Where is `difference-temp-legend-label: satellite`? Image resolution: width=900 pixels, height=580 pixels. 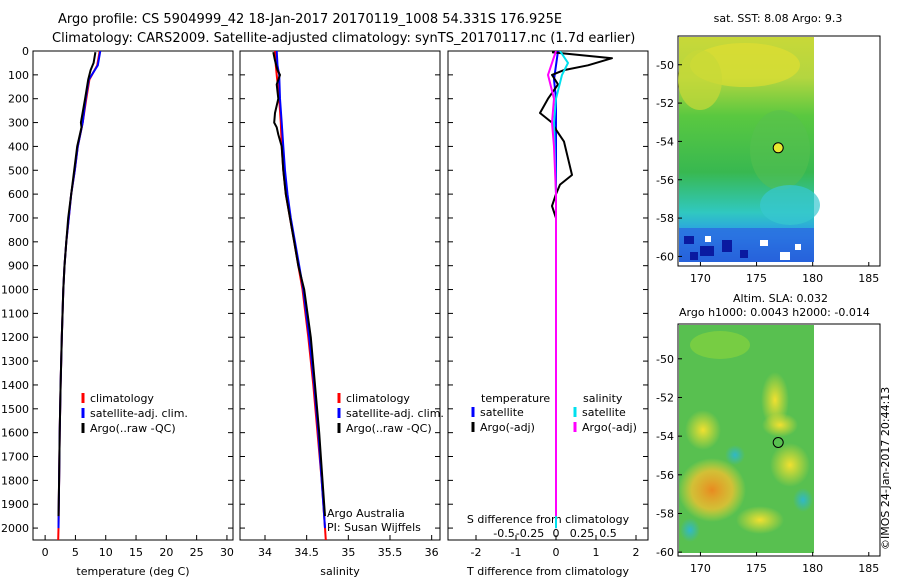 difference-temp-legend-label: satellite is located at coordinates (502, 412).